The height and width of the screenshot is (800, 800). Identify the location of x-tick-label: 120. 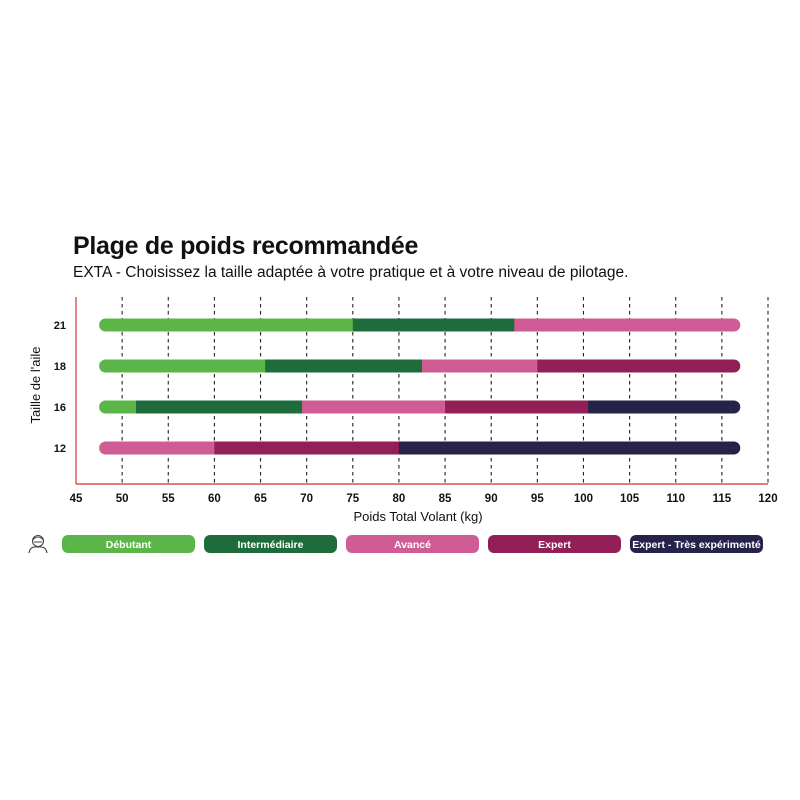
(767, 499).